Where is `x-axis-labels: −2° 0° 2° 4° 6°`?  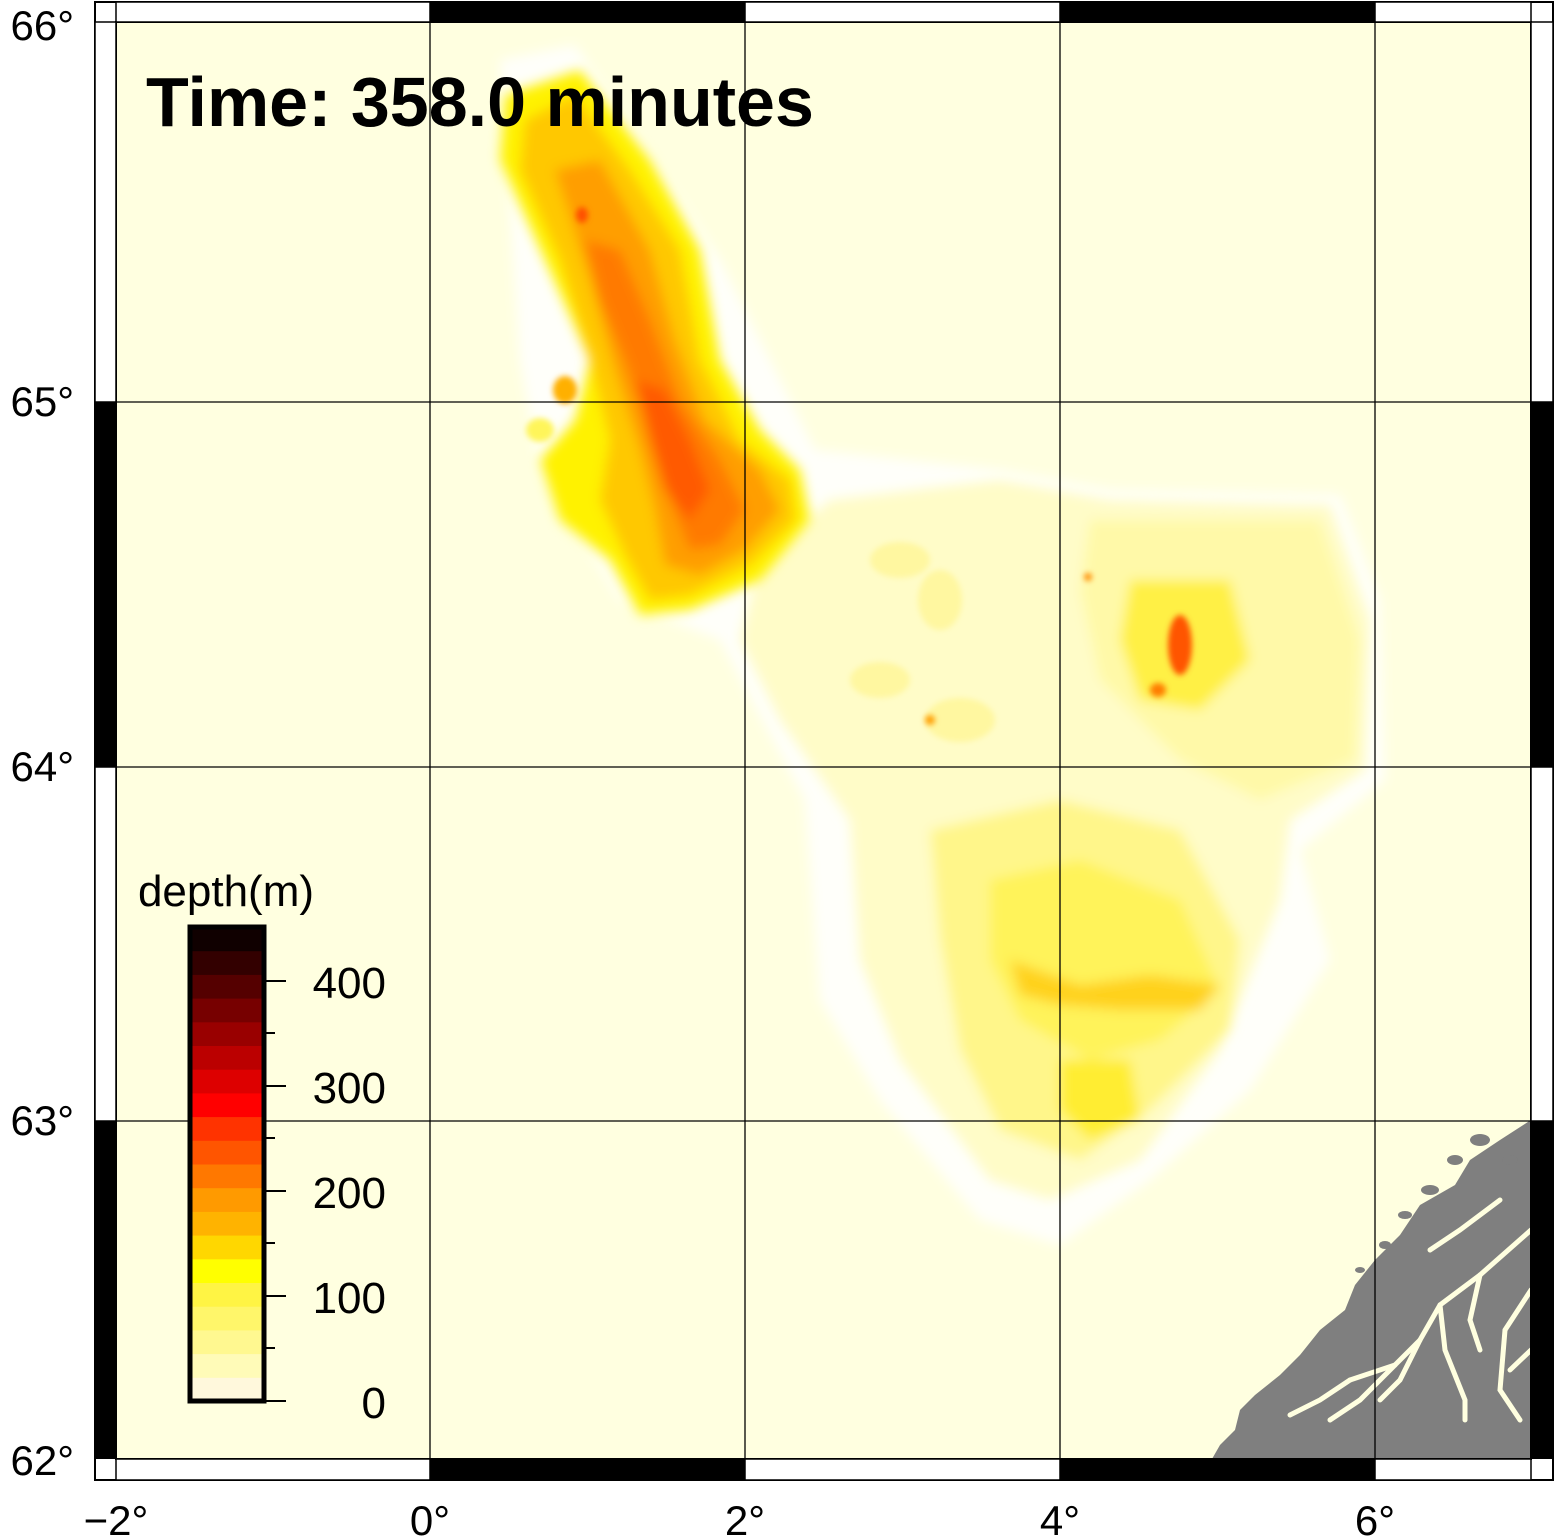 x-axis-labels: −2° 0° 2° 4° 6° is located at coordinates (739, 1518).